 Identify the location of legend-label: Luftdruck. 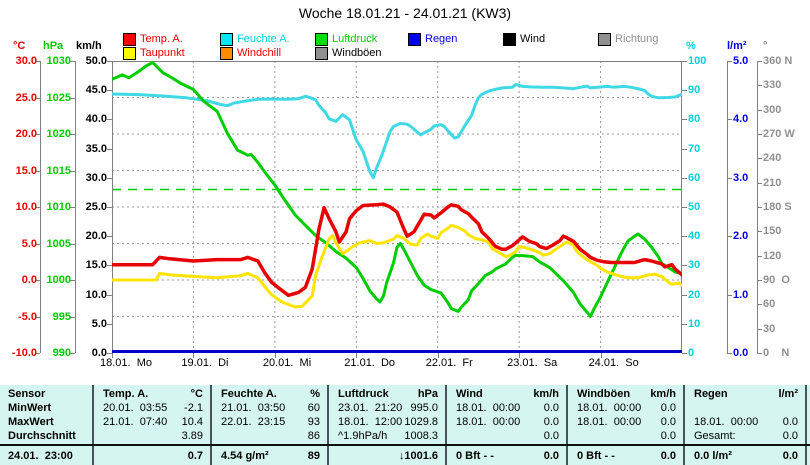
(355, 39).